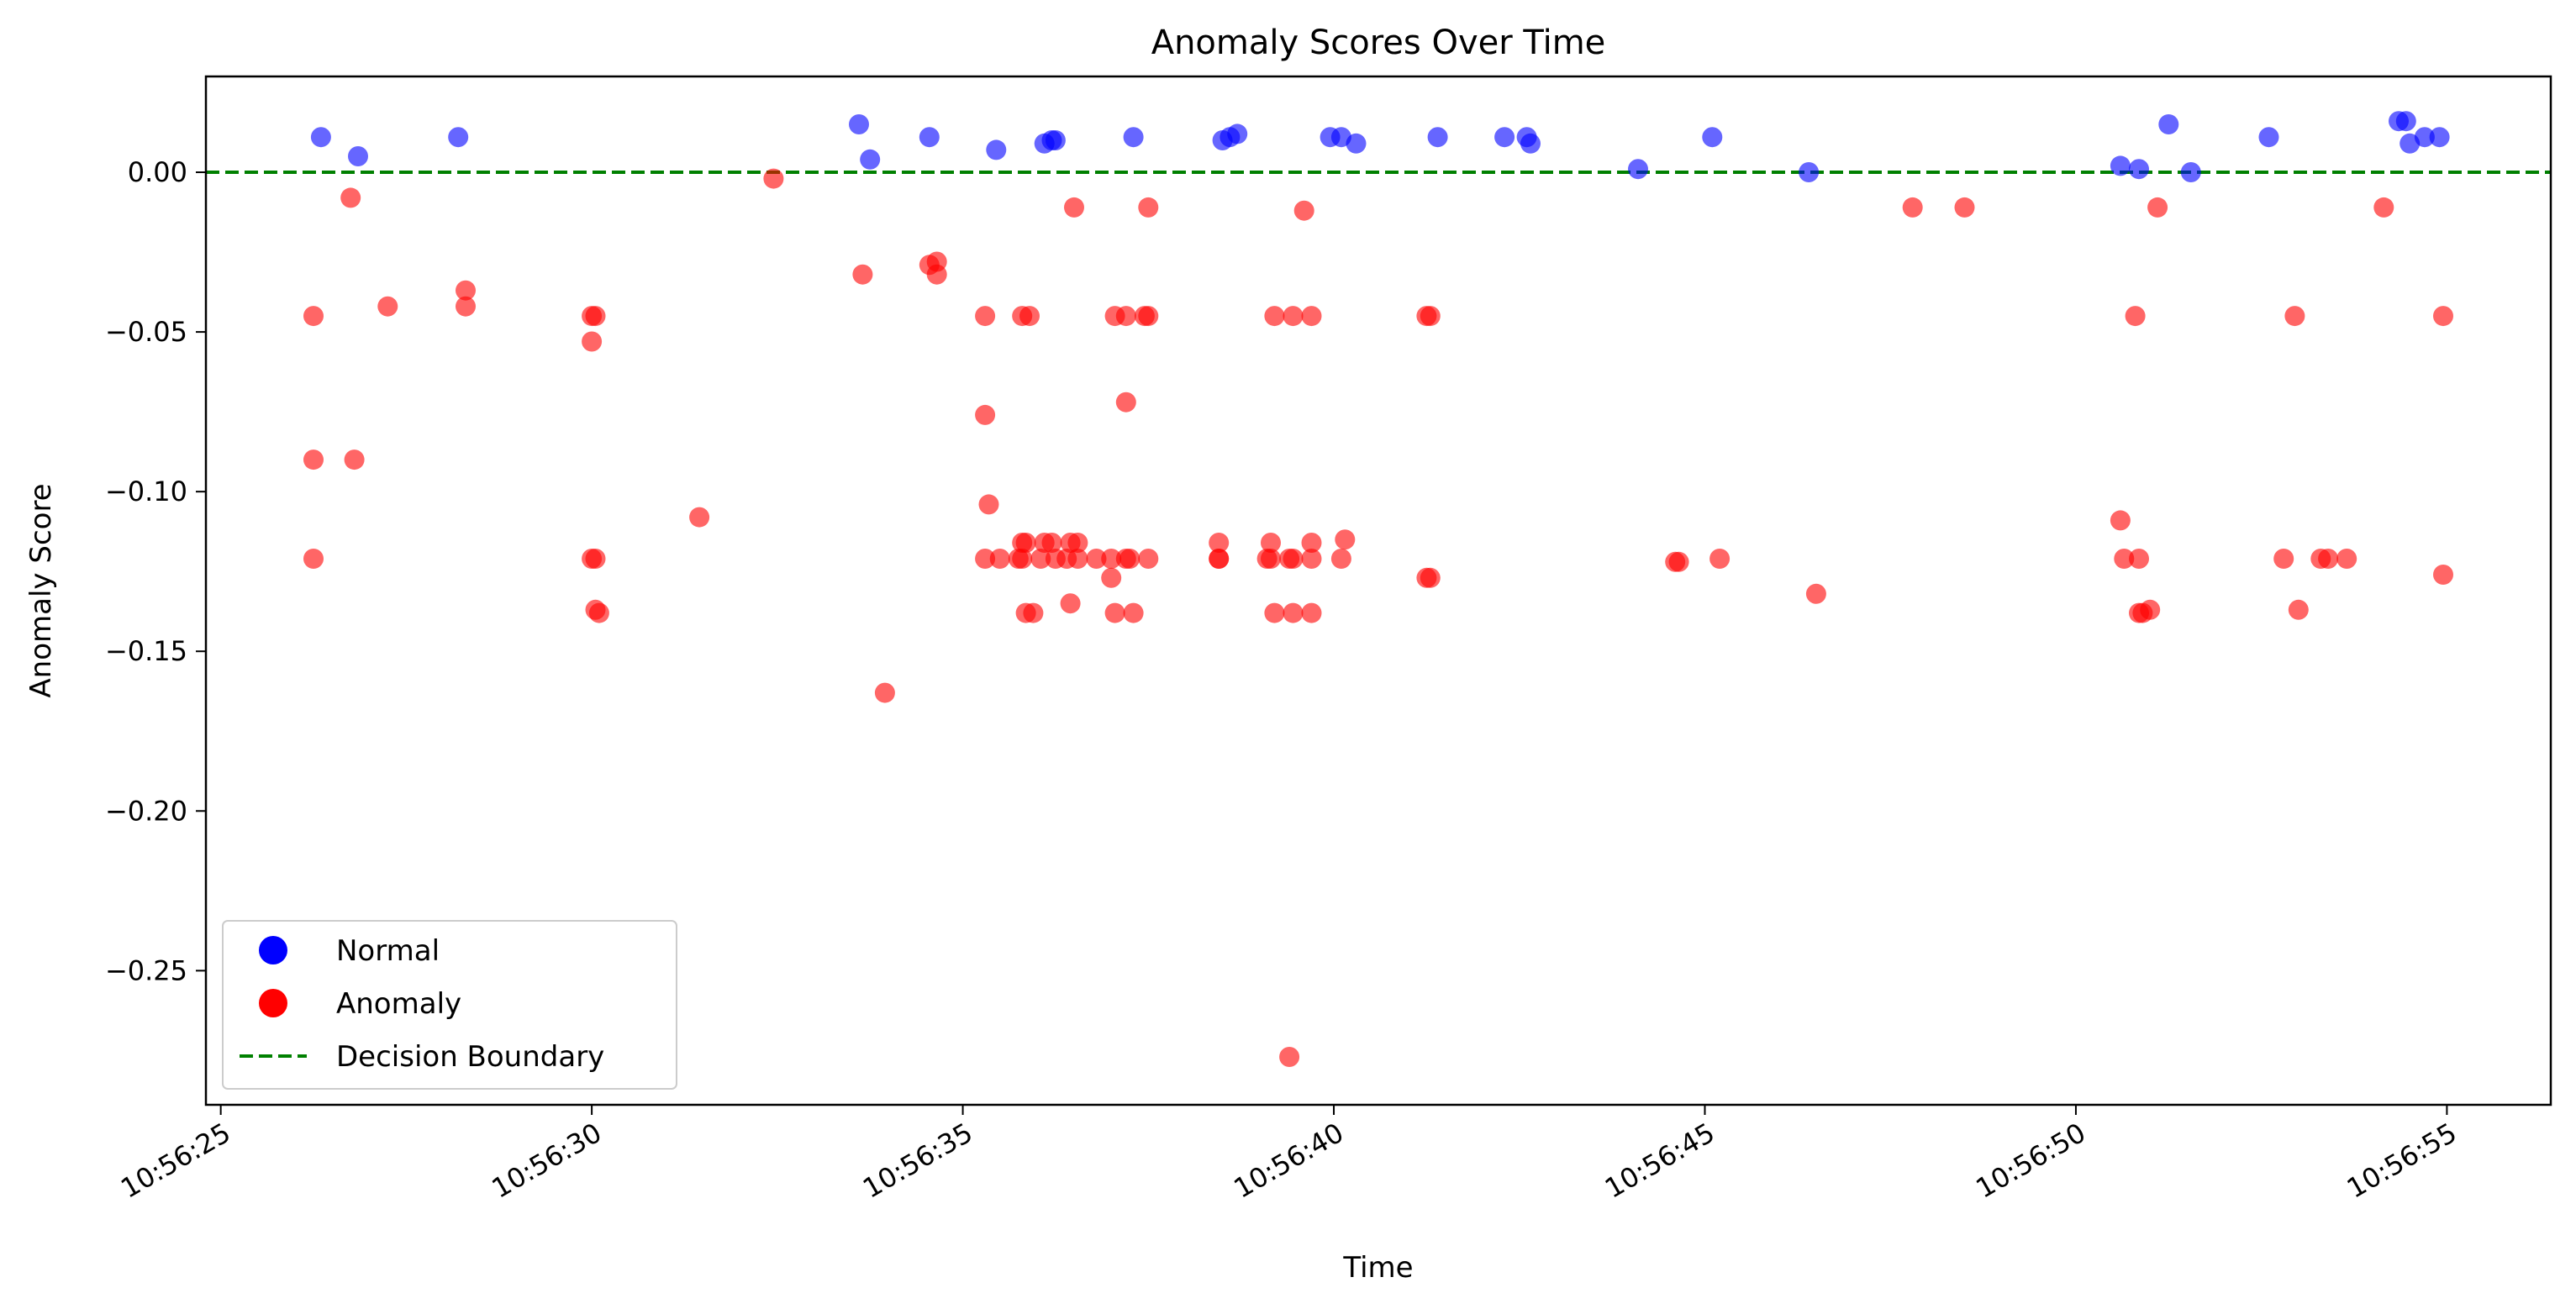 This screenshot has height=1314, width=2576. What do you see at coordinates (470, 1057) in the screenshot?
I see `legend-label: Decision Boundary` at bounding box center [470, 1057].